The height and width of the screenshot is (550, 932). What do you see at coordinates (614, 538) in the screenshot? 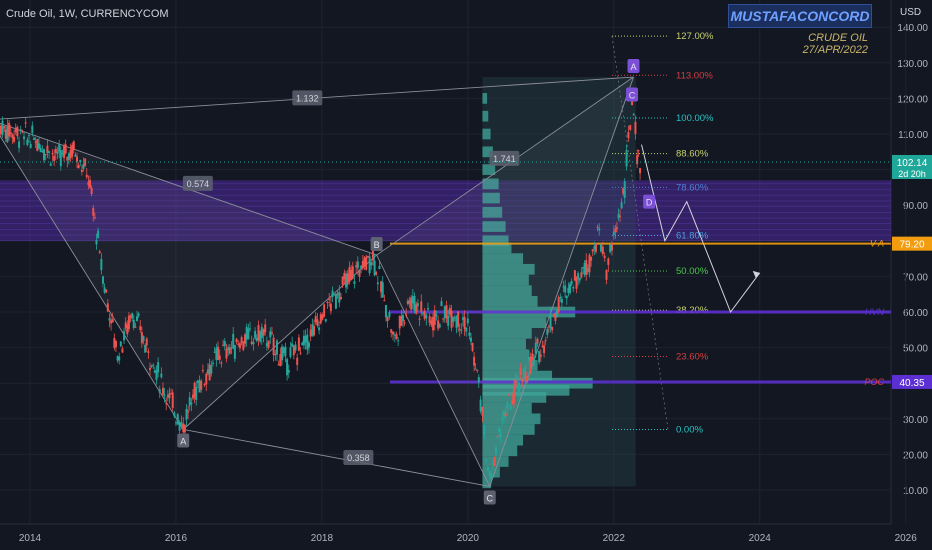
I see `x-tick-label: 2022` at bounding box center [614, 538].